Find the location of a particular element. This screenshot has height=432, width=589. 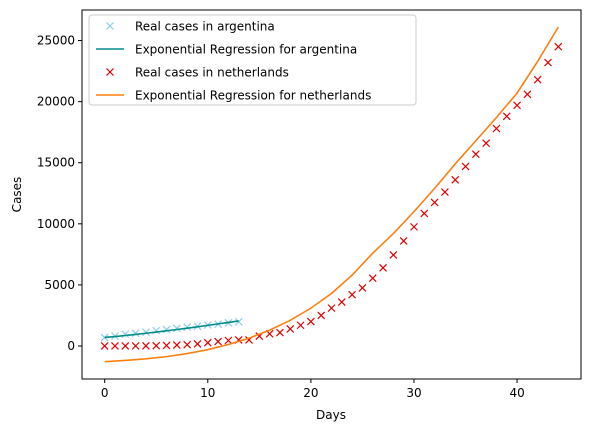

y-tick-label: 10000 is located at coordinates (56, 224).